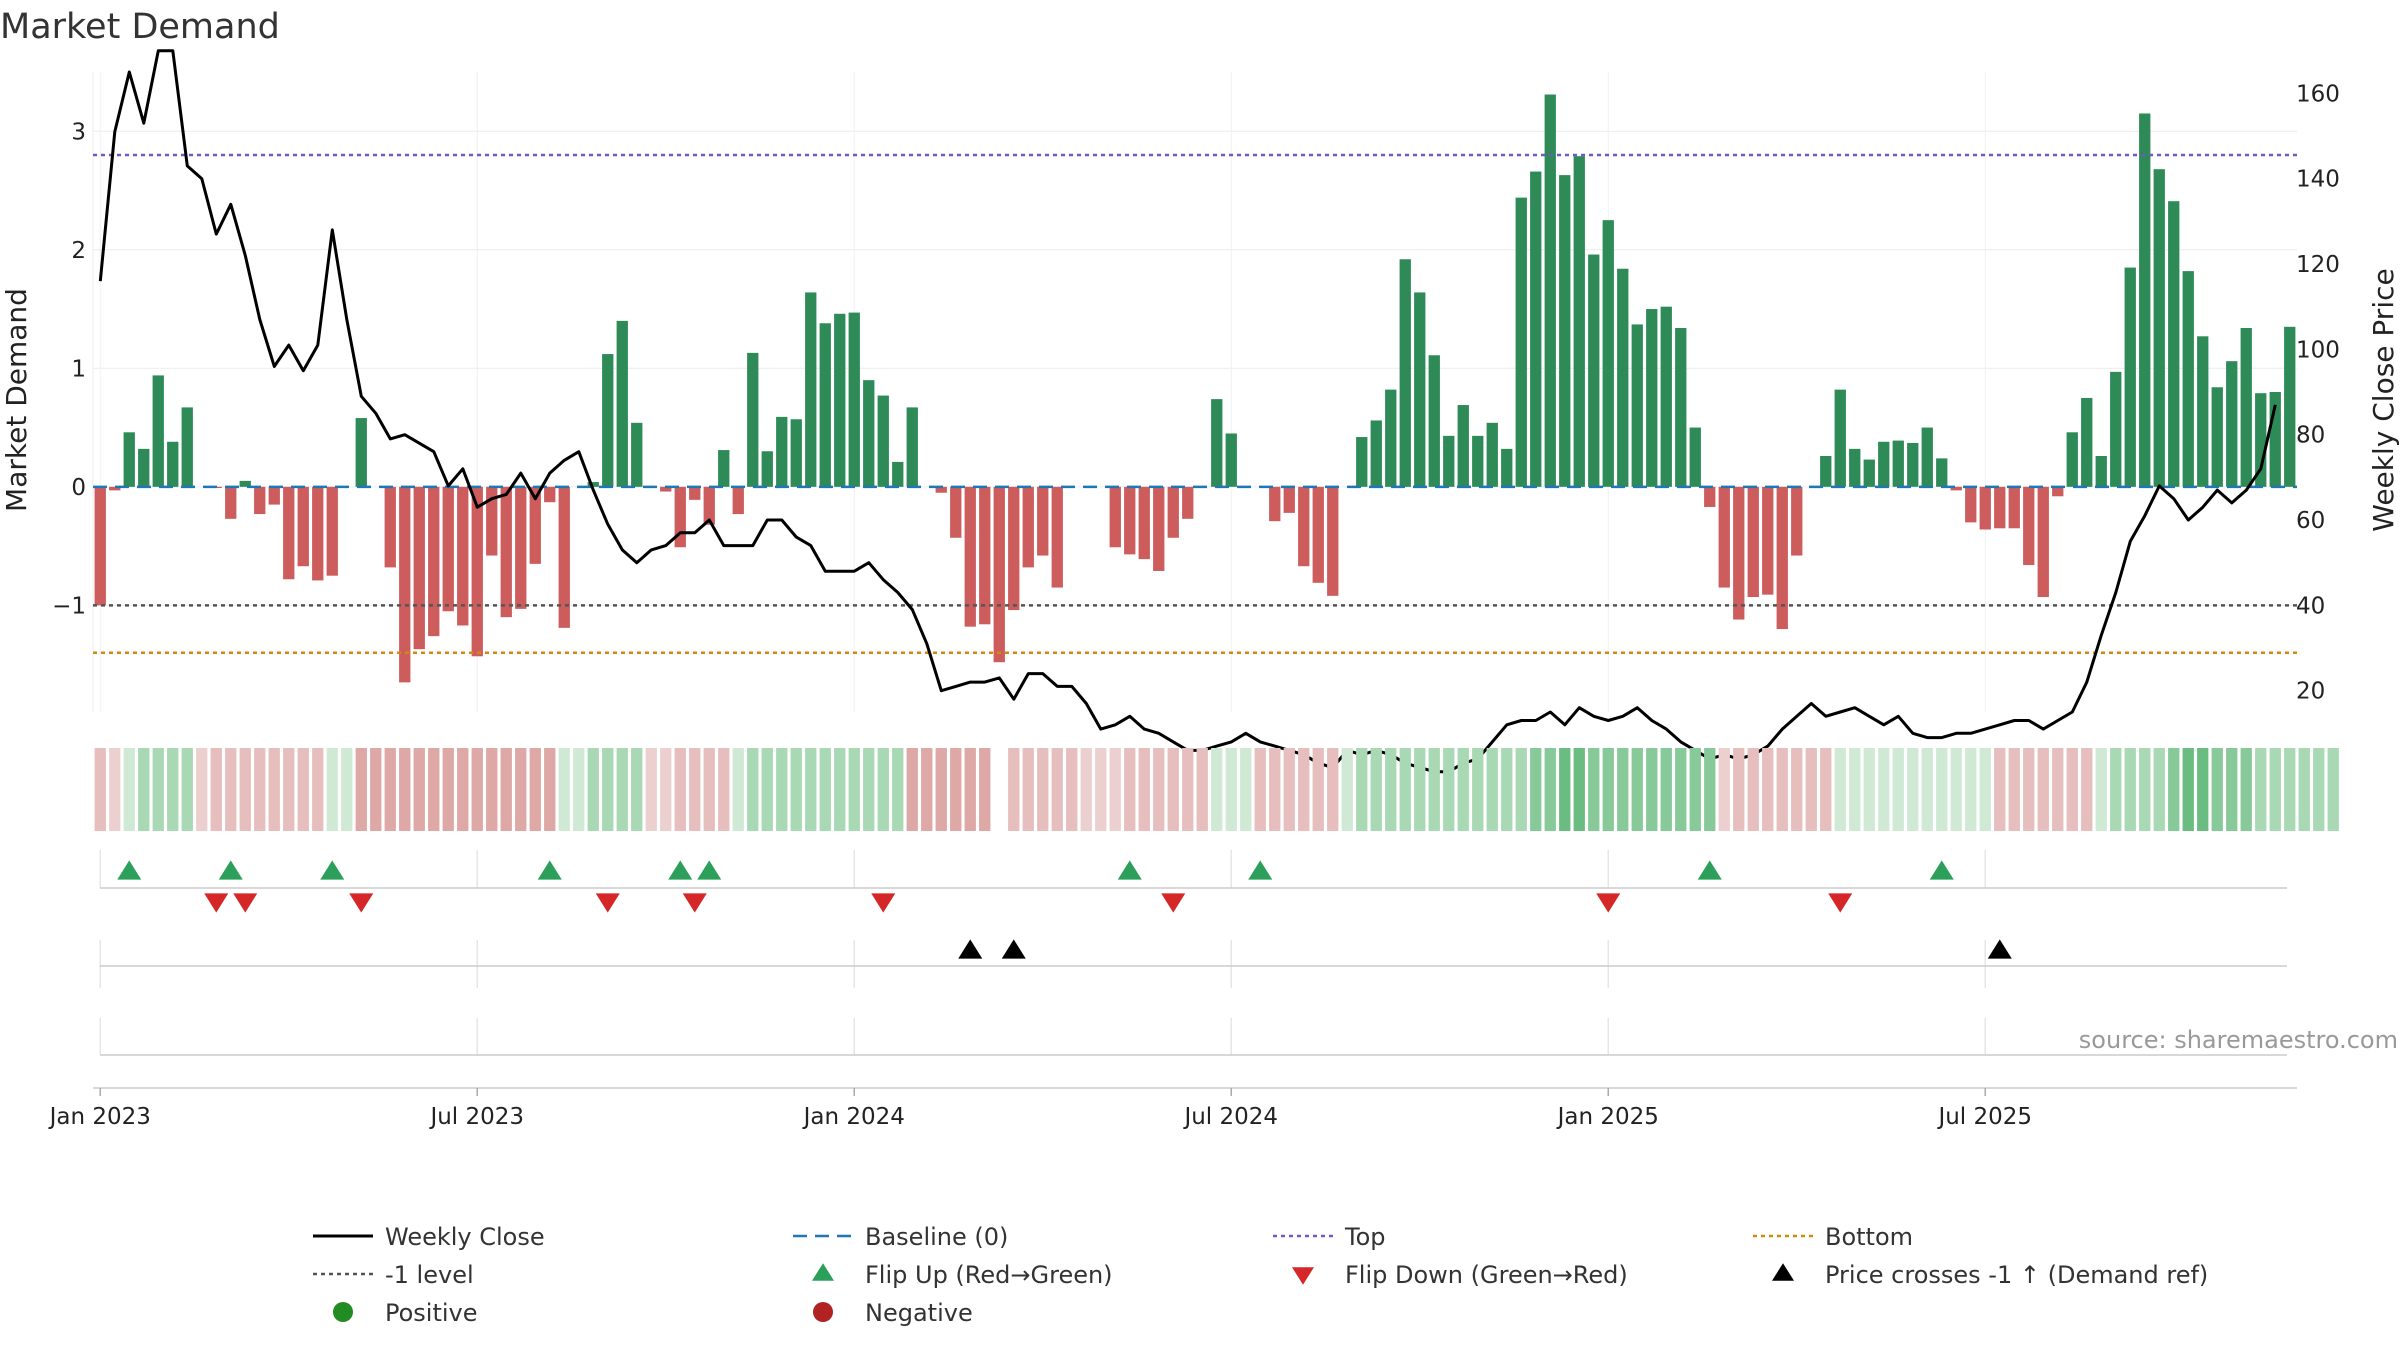 This screenshot has height=1350, width=2400. What do you see at coordinates (1486, 1275) in the screenshot?
I see `legend-label-flip-down: Flip Down (Green→Red)` at bounding box center [1486, 1275].